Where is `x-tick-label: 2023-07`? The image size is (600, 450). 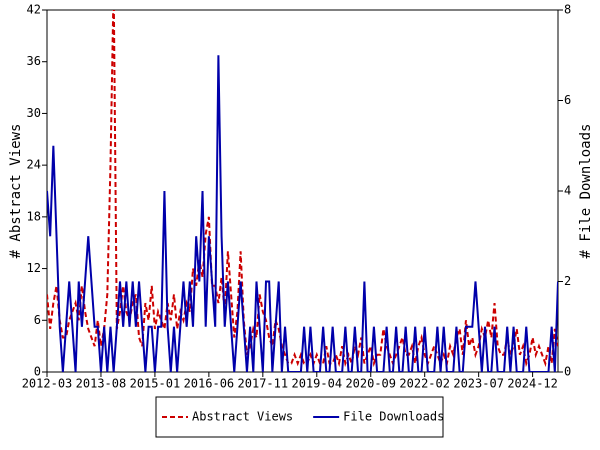 x-tick-label: 2023-07 is located at coordinates (478, 384).